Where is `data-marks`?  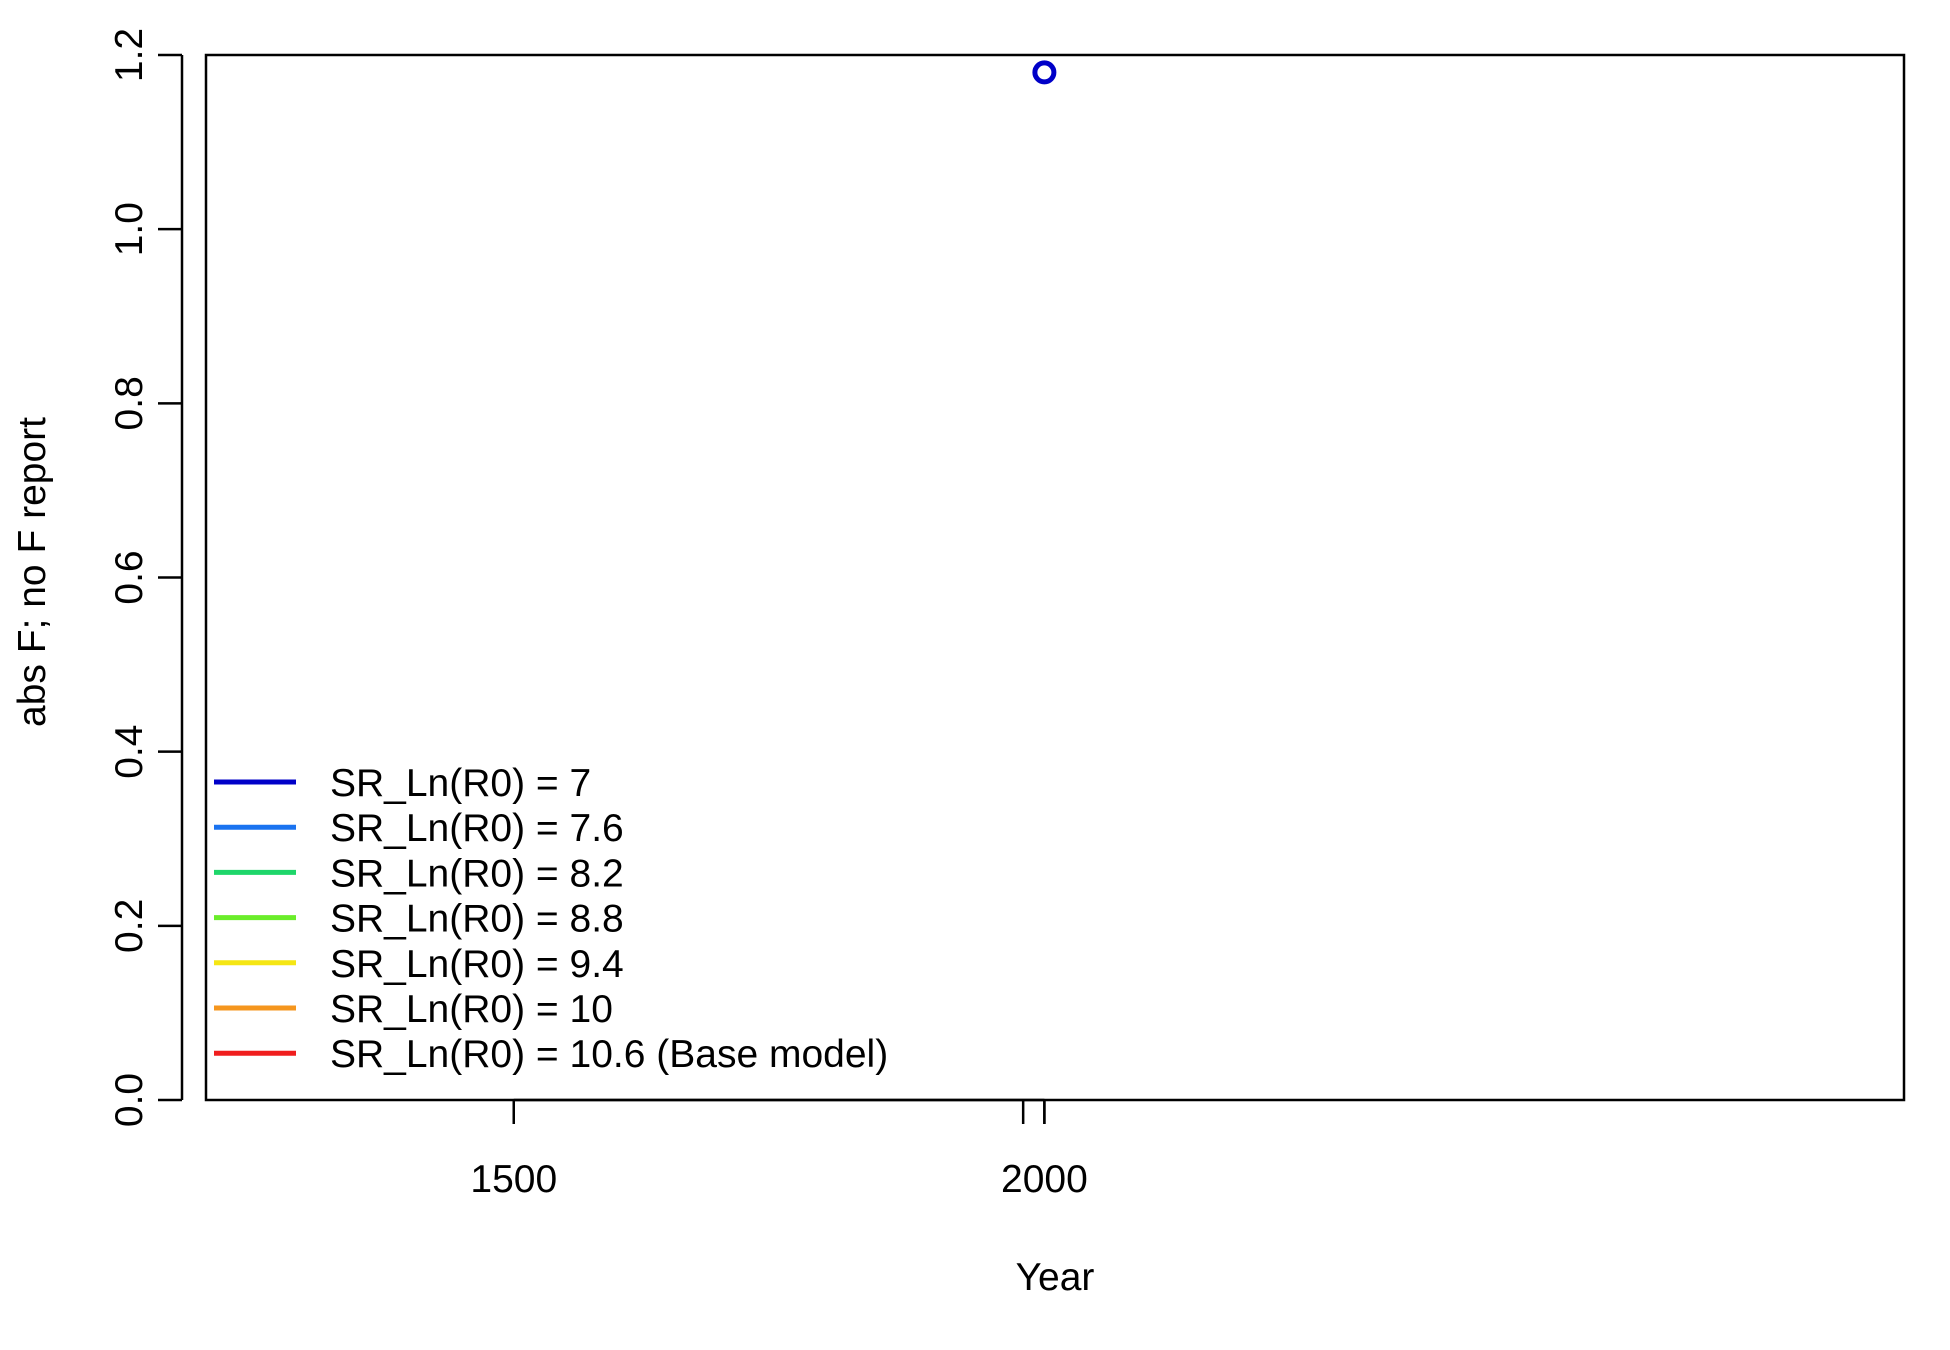
data-marks is located at coordinates (1044, 72).